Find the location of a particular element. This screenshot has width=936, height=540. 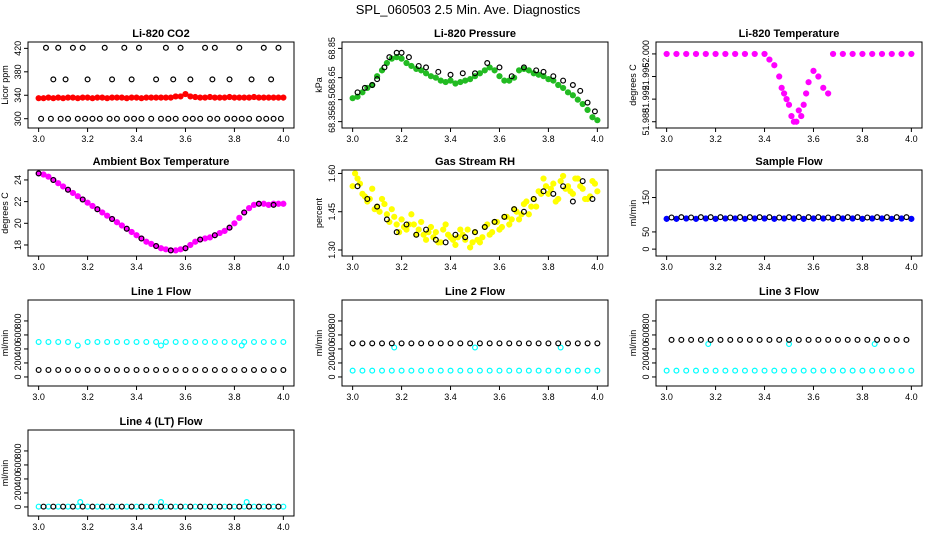

y-axis-label: ml/min is located at coordinates (319, 343).